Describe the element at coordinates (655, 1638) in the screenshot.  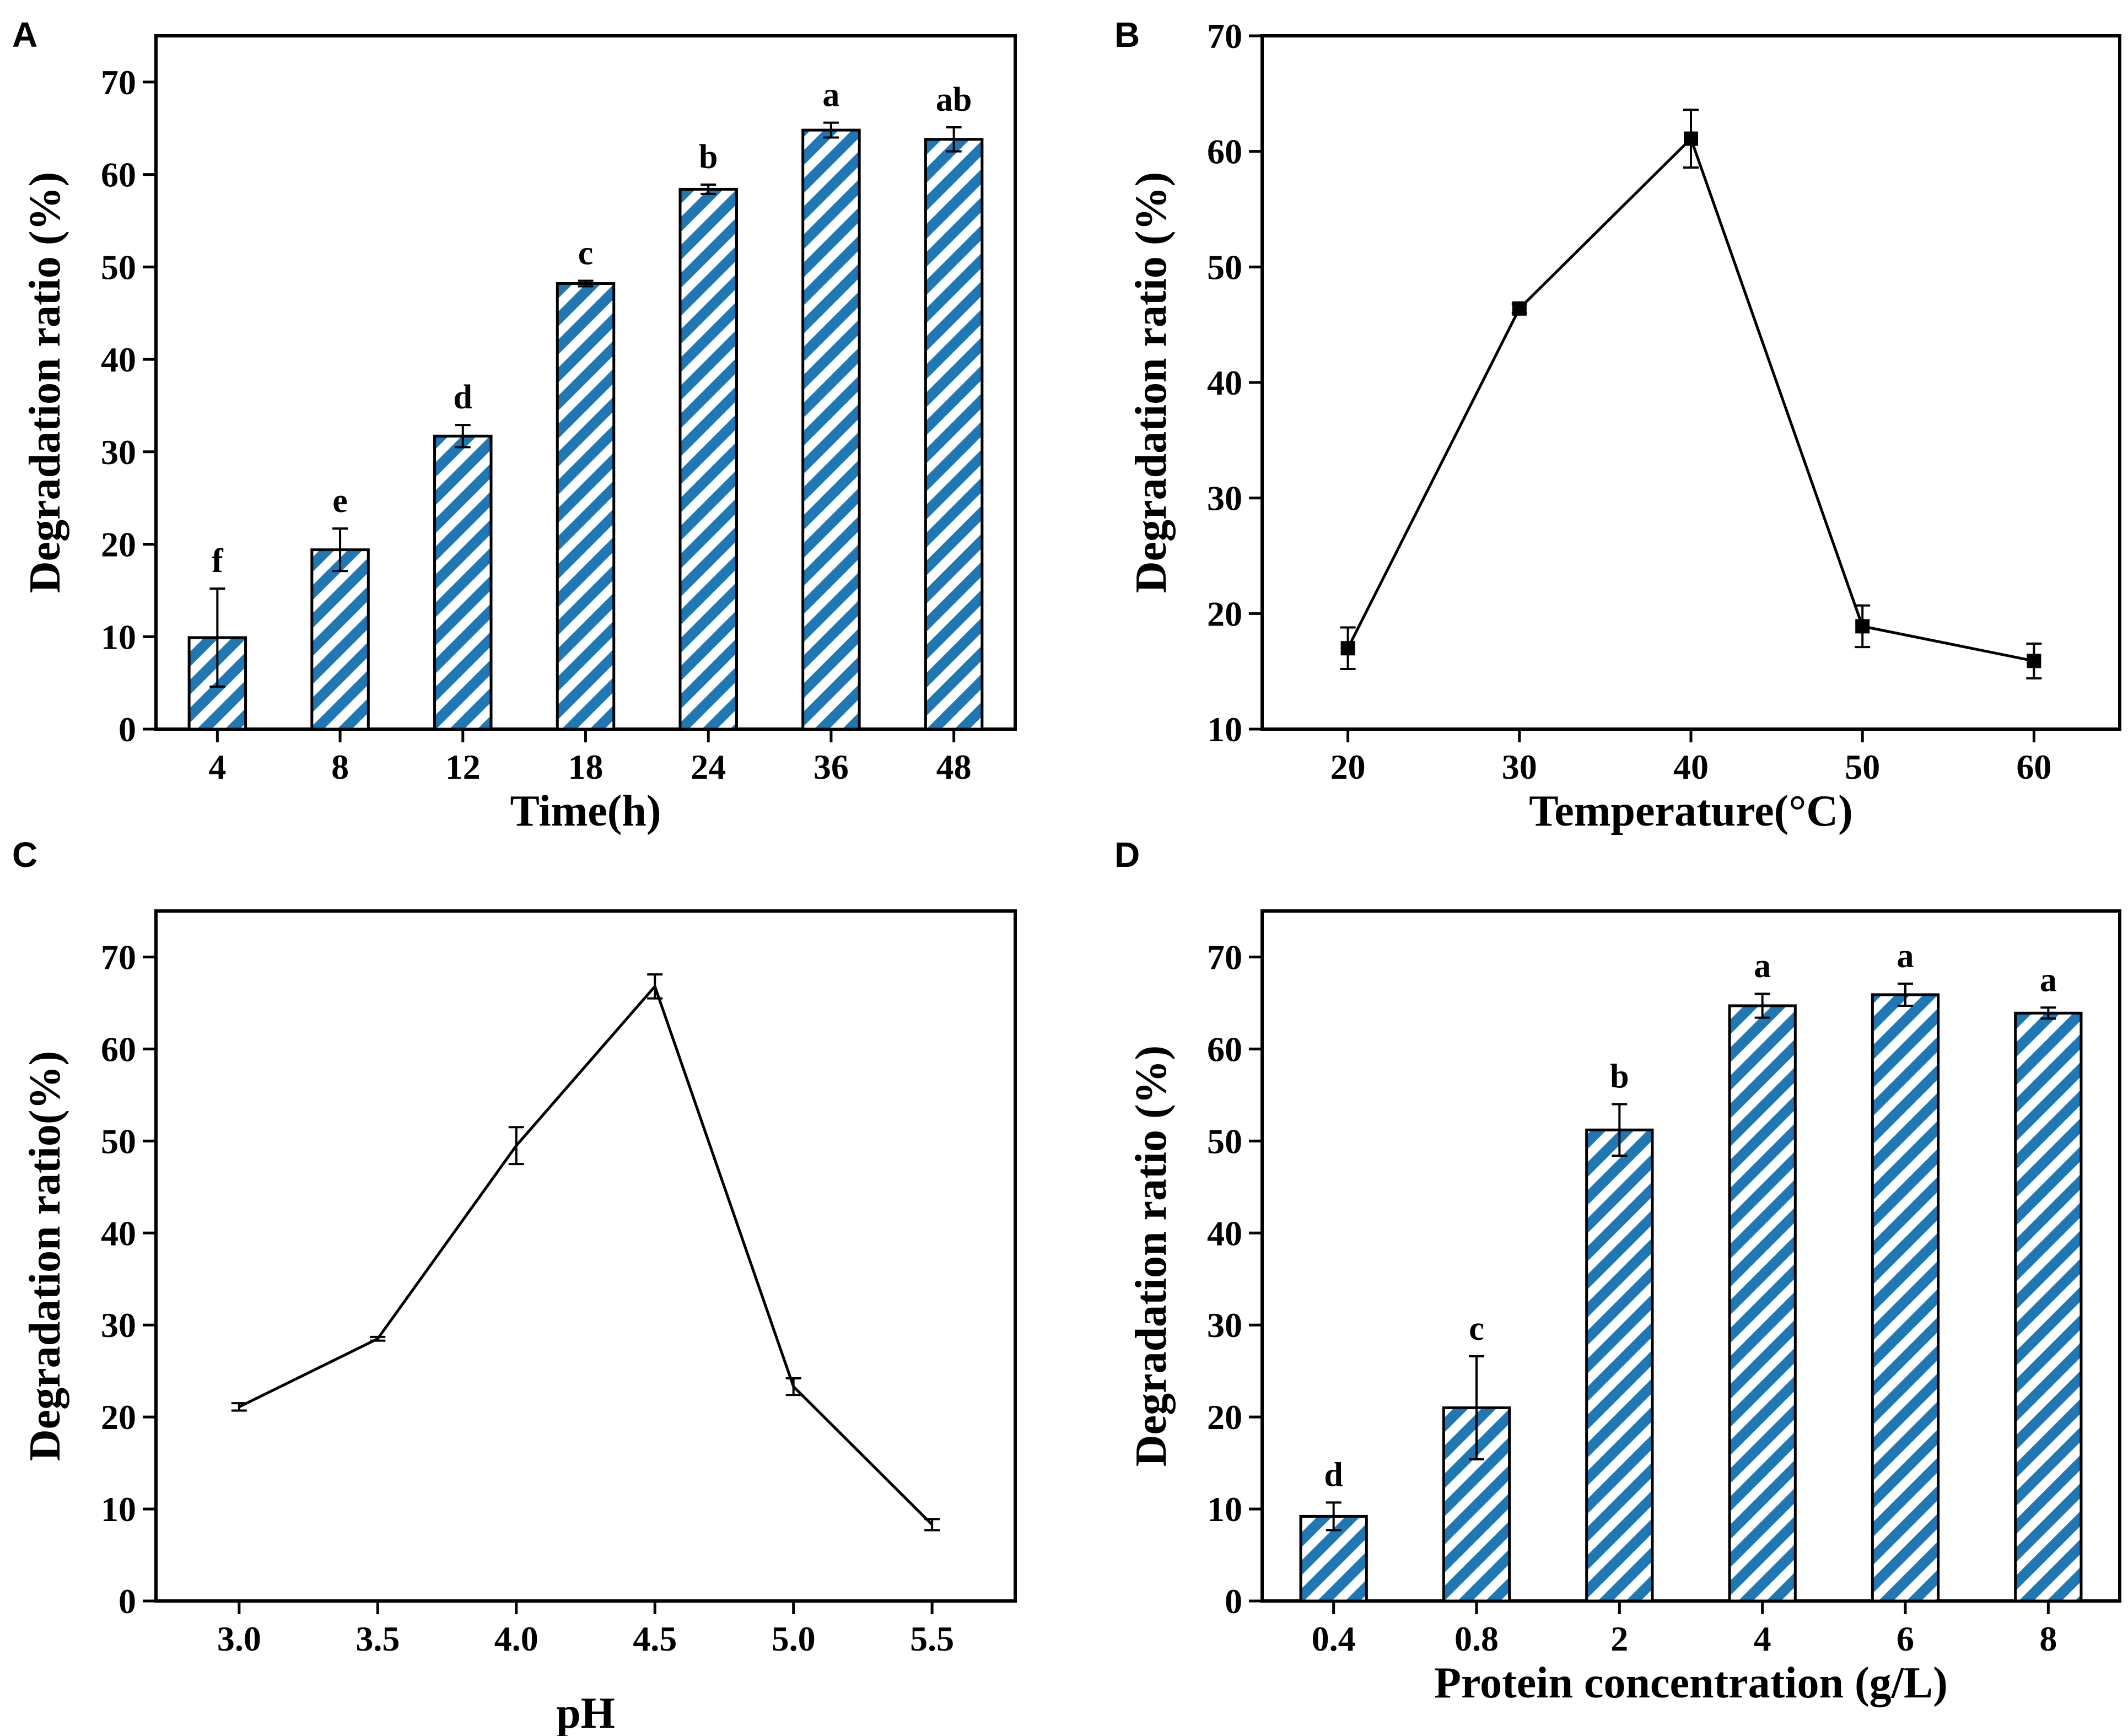
I see `x-tick-label: 4.5` at that location.